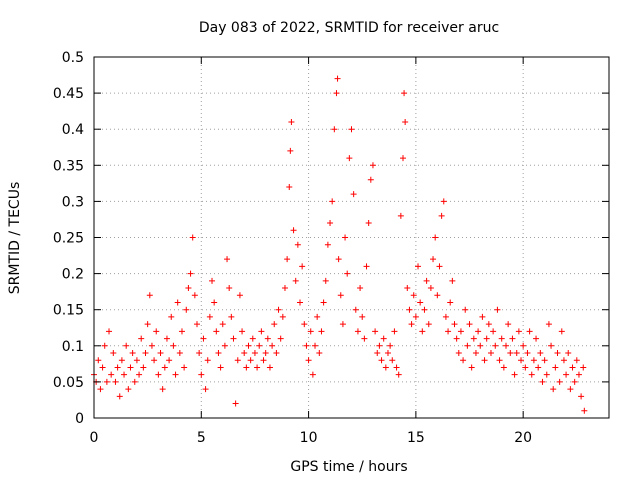 Image resolution: width=640 pixels, height=480 pixels. What do you see at coordinates (79, 419) in the screenshot?
I see `y-tick-label: 0` at bounding box center [79, 419].